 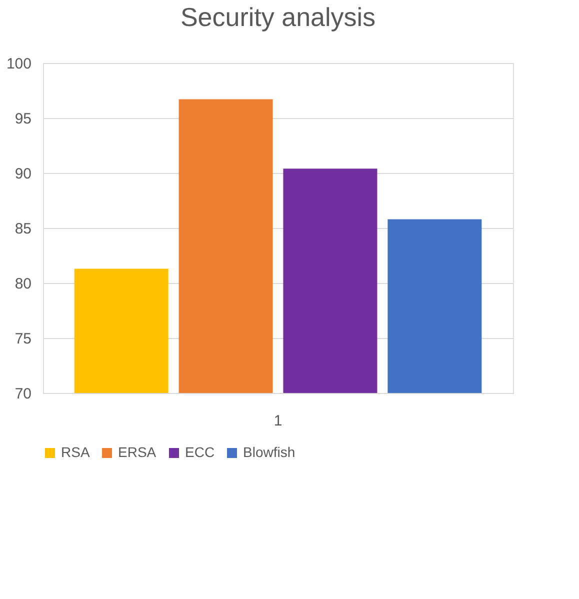 I want to click on y-tick-label: 70, so click(x=23, y=394).